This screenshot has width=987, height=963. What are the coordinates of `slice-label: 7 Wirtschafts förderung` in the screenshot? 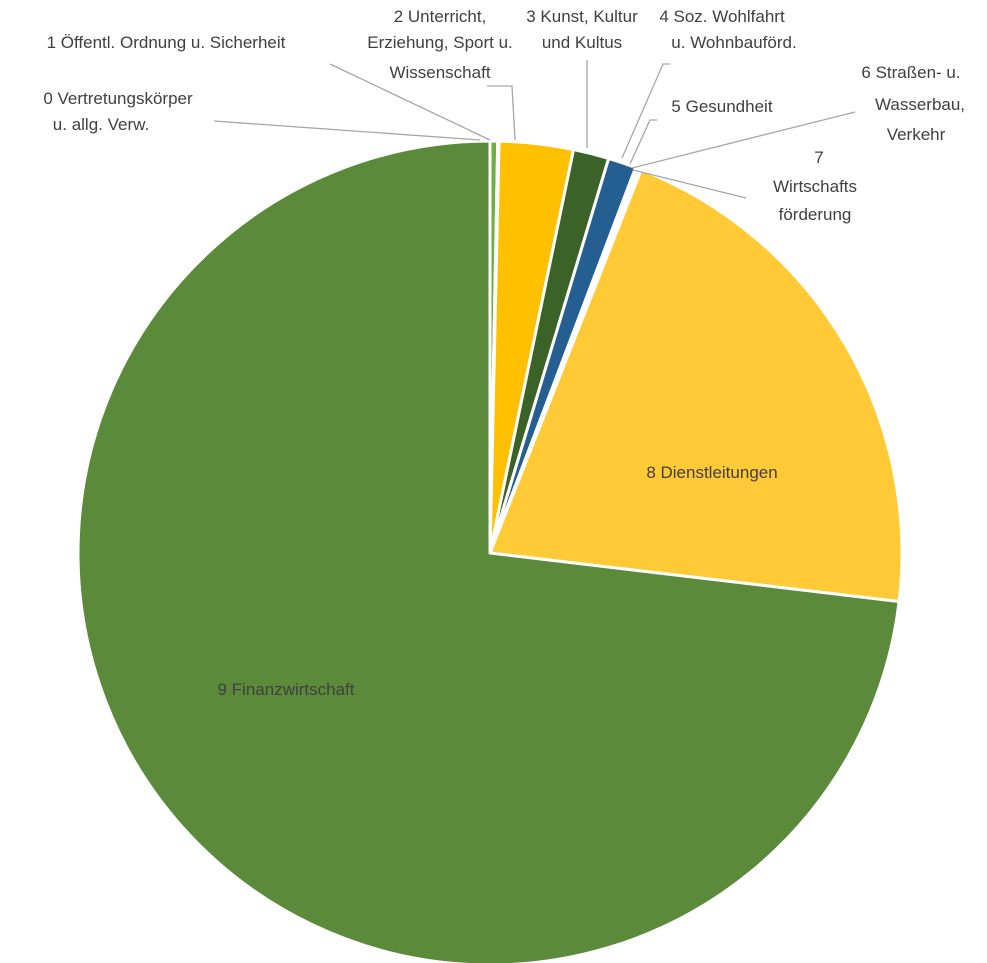 It's located at (815, 186).